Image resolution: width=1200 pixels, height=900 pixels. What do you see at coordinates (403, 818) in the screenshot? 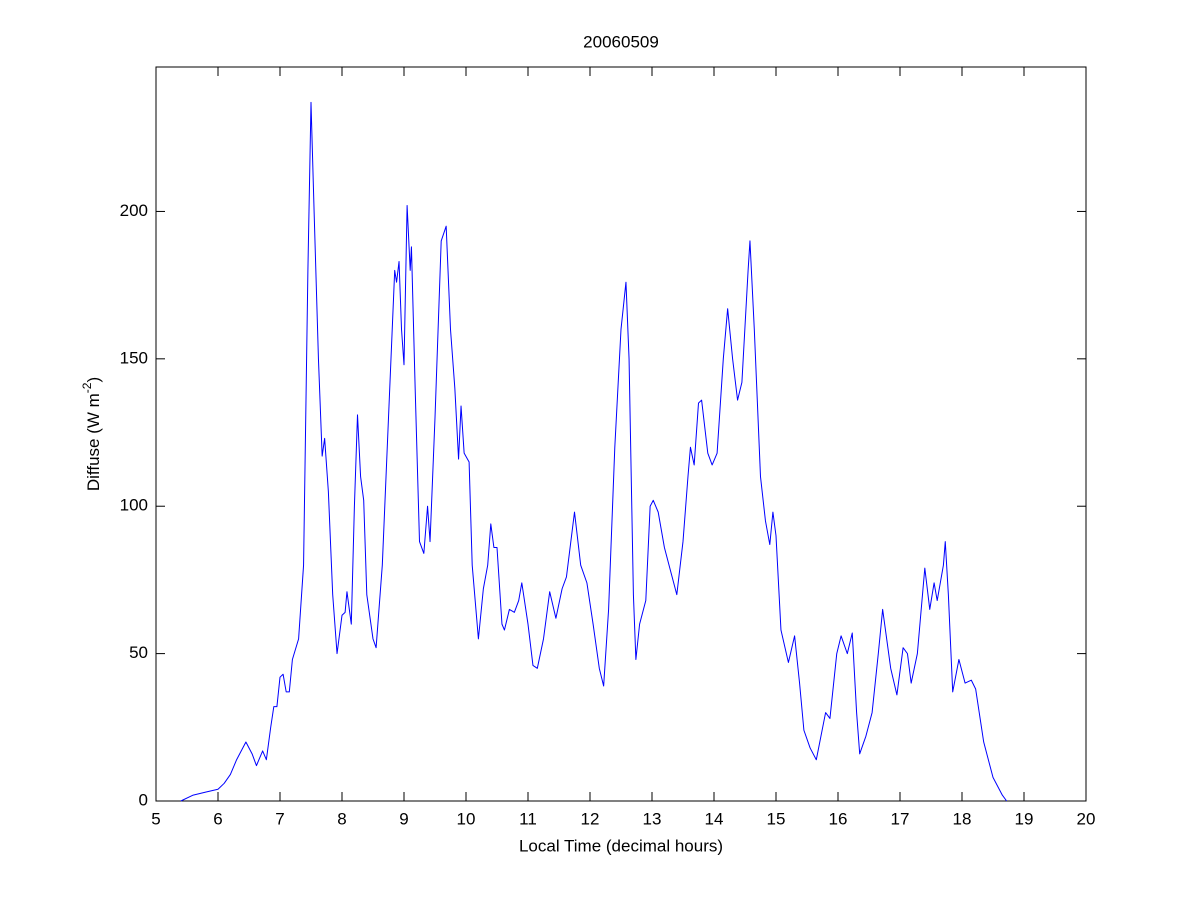
I see `x-tick-label: 9` at bounding box center [403, 818].